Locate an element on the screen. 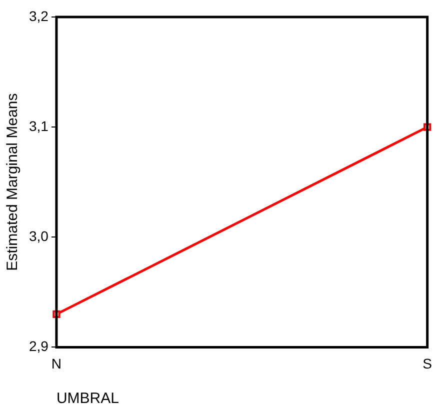 The height and width of the screenshot is (406, 435). y-tick-label: 3,2 is located at coordinates (38, 16).